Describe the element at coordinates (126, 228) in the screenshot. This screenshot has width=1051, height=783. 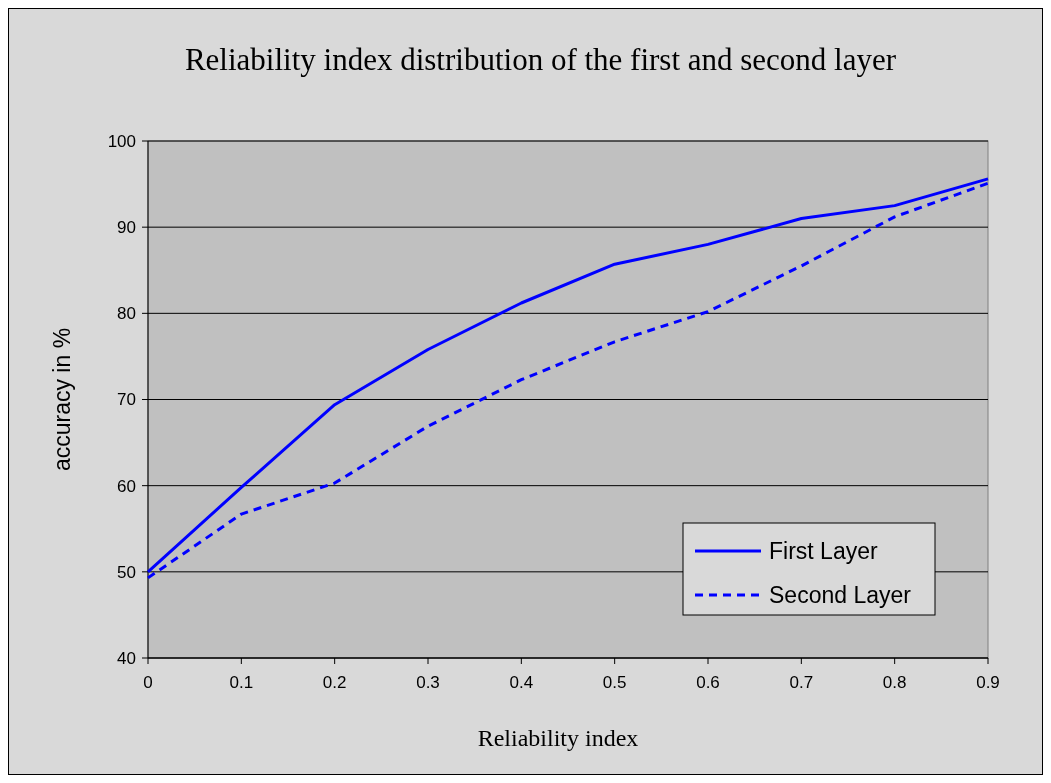
I see `y-tick-label: 90` at that location.